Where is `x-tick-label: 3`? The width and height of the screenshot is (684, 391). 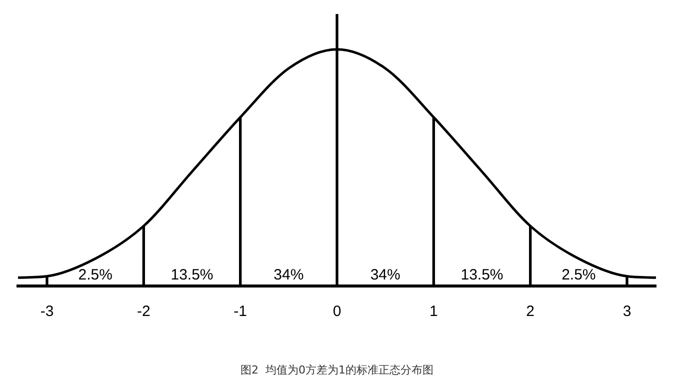 x-tick-label: 3 is located at coordinates (627, 311).